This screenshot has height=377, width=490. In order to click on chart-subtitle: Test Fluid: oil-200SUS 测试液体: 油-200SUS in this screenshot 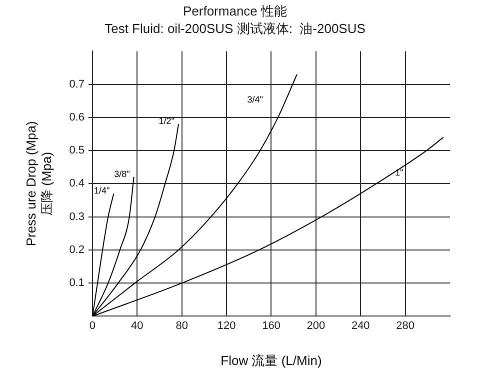, I will do `click(235, 28)`.